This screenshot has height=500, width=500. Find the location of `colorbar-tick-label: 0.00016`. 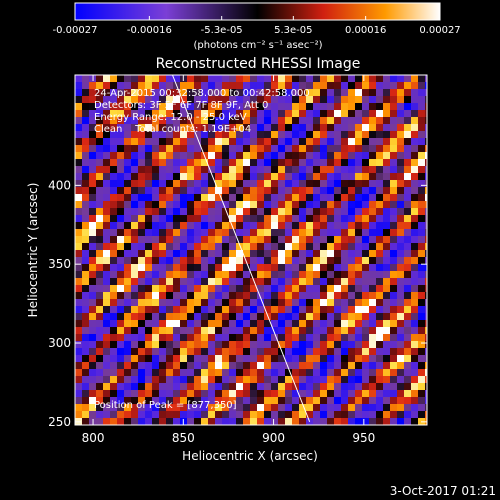

colorbar-tick-label: 0.00016 is located at coordinates (365, 30).